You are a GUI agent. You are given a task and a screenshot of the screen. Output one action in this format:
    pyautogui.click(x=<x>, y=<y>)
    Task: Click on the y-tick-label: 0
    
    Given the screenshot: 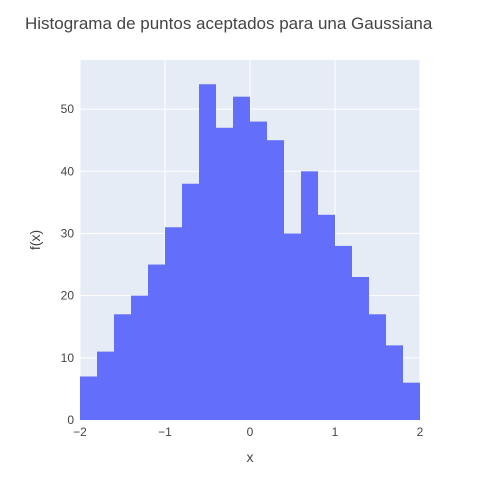 What is the action you would take?
    pyautogui.click(x=70, y=420)
    